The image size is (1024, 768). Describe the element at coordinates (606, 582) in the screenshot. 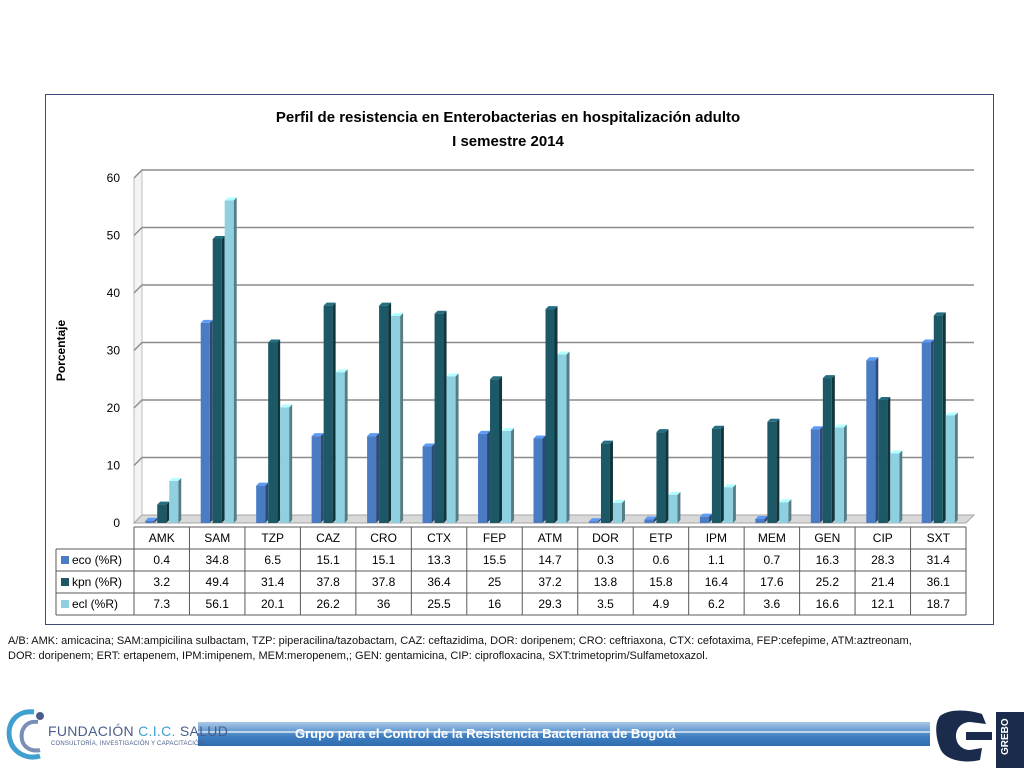

I see `data-label: 13.8` at that location.